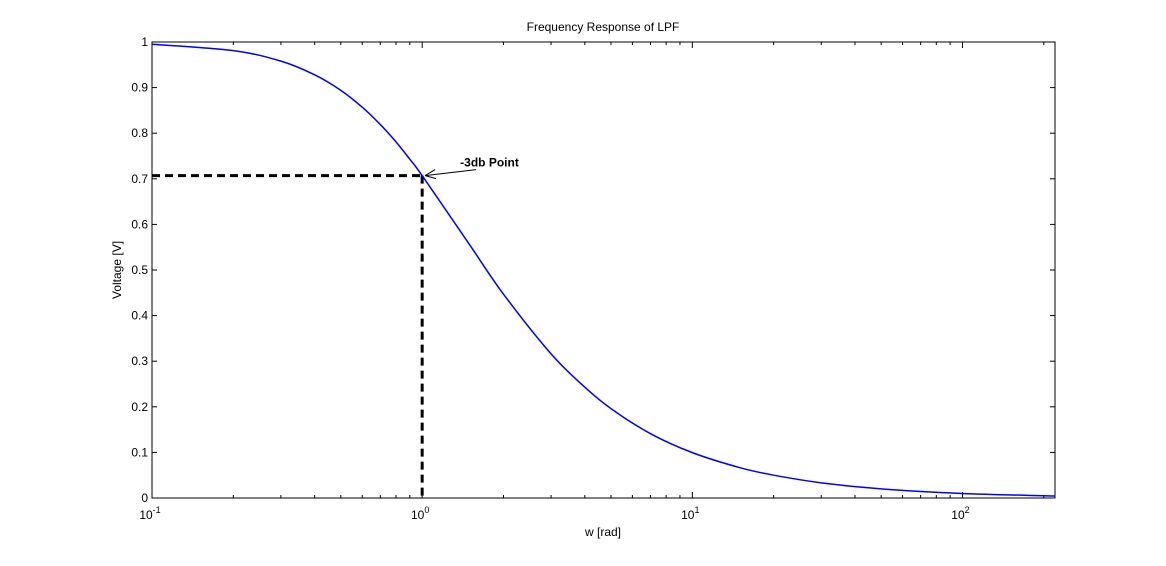  Describe the element at coordinates (139, 133) in the screenshot. I see `y-tick-label: 0.8` at that location.